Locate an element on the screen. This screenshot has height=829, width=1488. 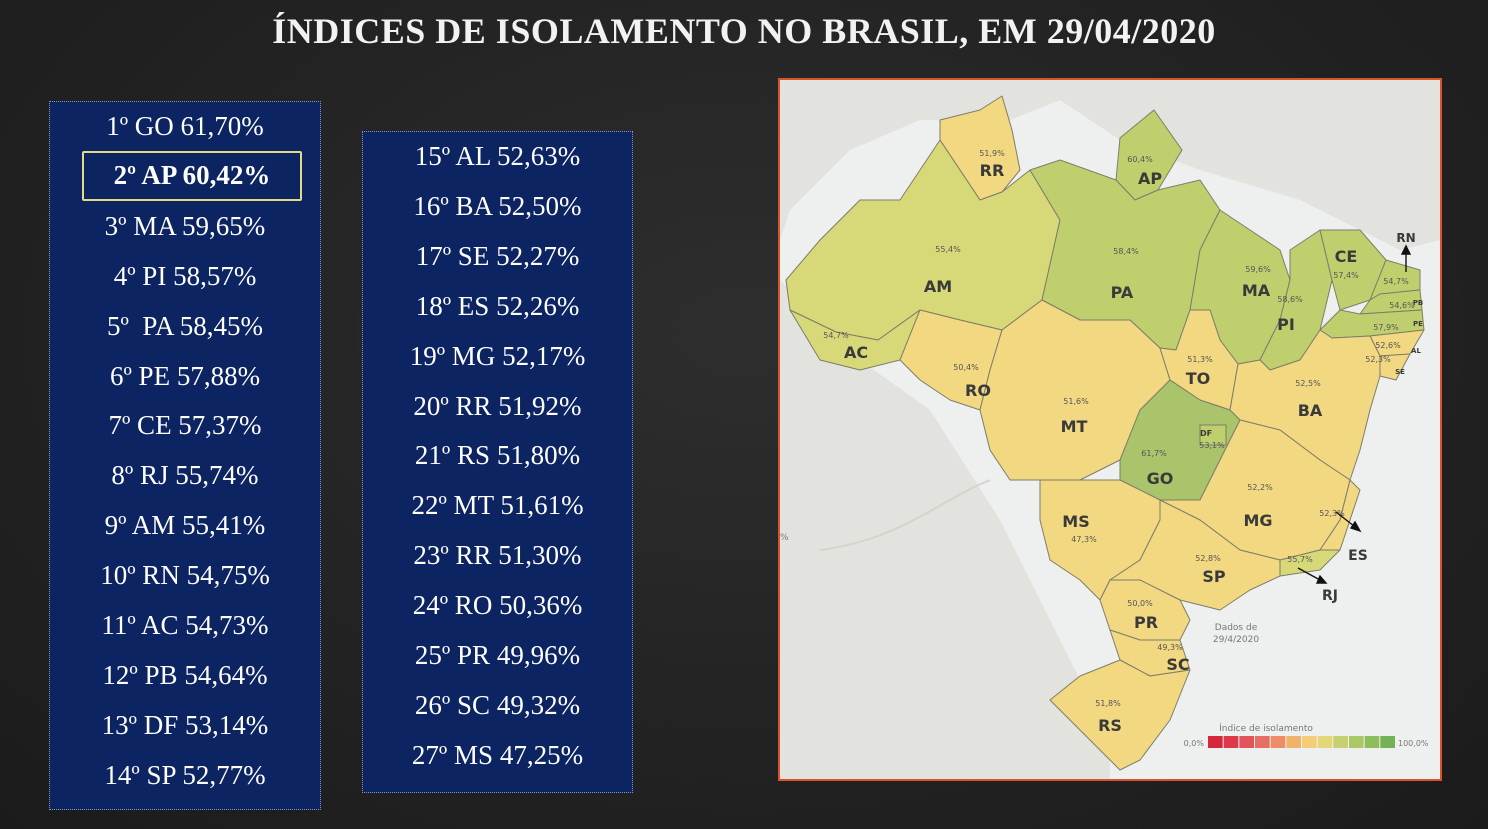
state-label-am: AM is located at coordinates (938, 286).